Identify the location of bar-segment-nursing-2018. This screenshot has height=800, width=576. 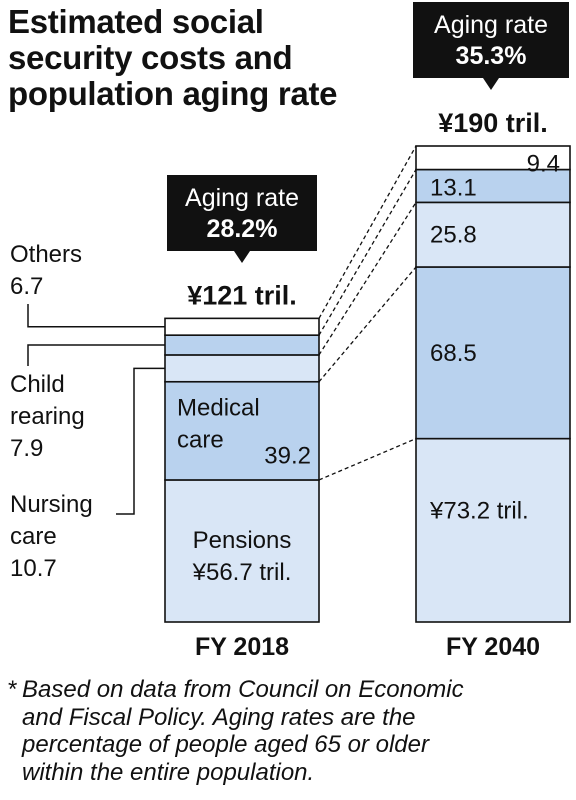
(242, 368).